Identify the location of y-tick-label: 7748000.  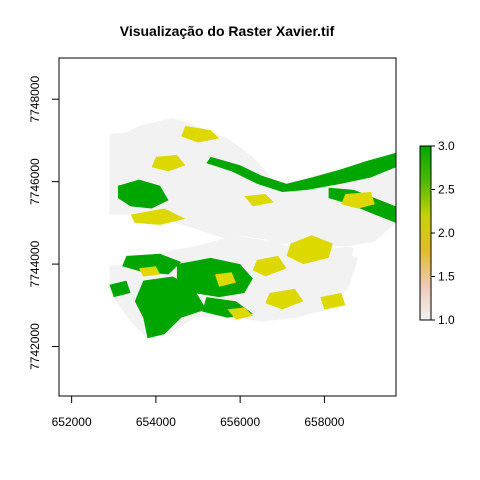
(35, 99).